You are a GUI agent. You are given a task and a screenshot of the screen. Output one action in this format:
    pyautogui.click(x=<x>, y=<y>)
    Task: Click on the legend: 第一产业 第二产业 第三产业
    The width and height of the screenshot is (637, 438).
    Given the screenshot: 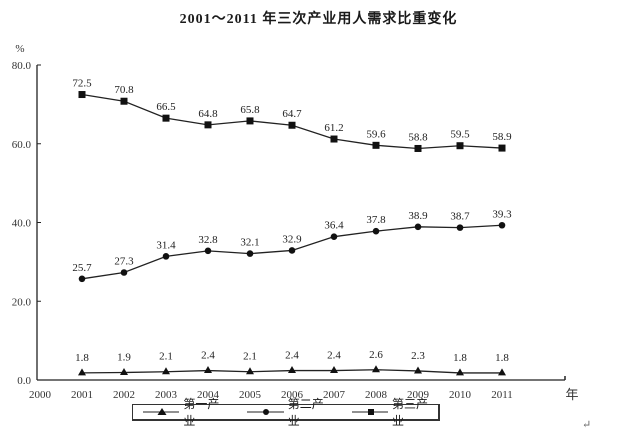 What is the action you would take?
    pyautogui.click(x=286, y=412)
    